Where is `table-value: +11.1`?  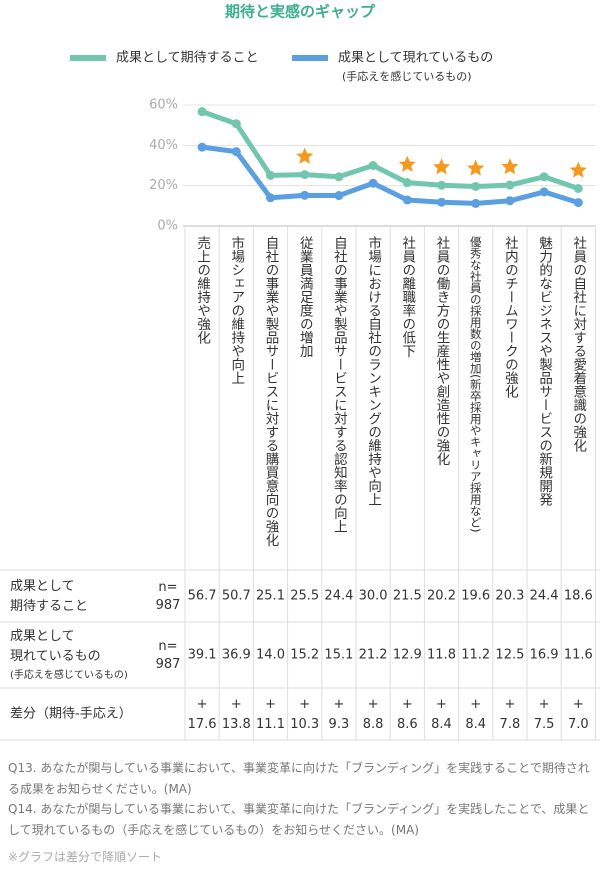 table-value: +11.1 is located at coordinates (270, 714).